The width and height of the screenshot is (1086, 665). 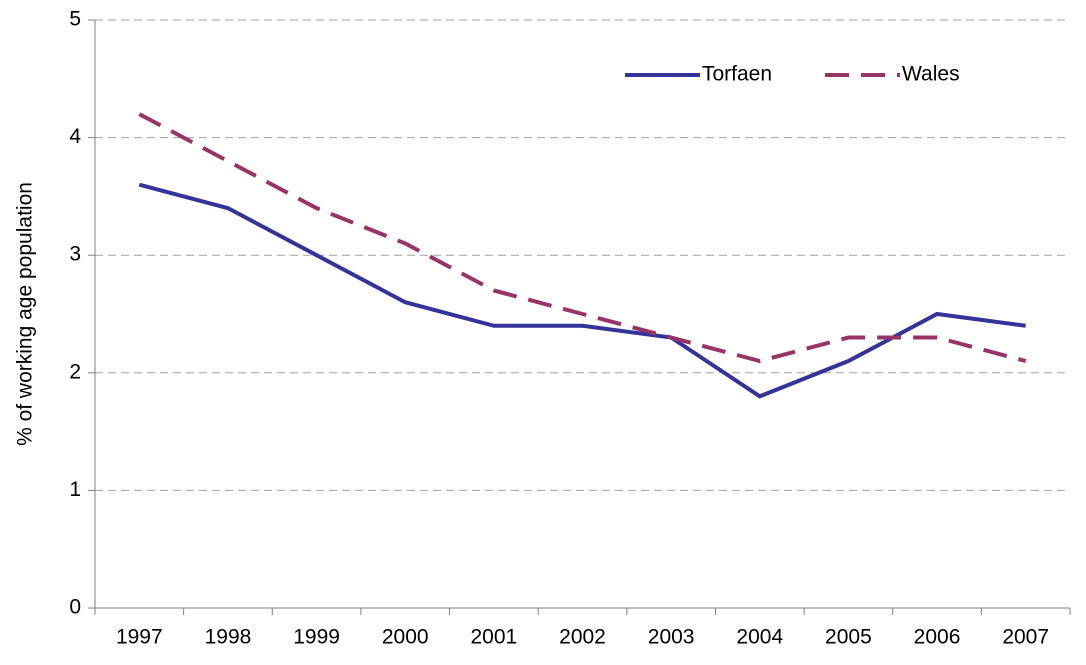 What do you see at coordinates (494, 637) in the screenshot?
I see `x-tick-label: 2001` at bounding box center [494, 637].